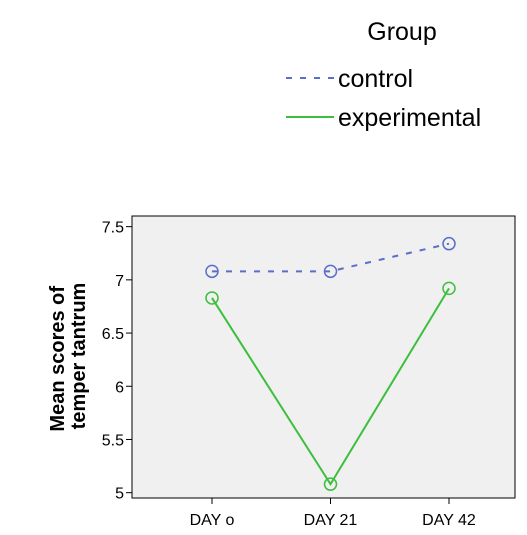 This screenshot has width=527, height=535. Describe the element at coordinates (113, 440) in the screenshot. I see `y-tick-label: 5.5` at that location.